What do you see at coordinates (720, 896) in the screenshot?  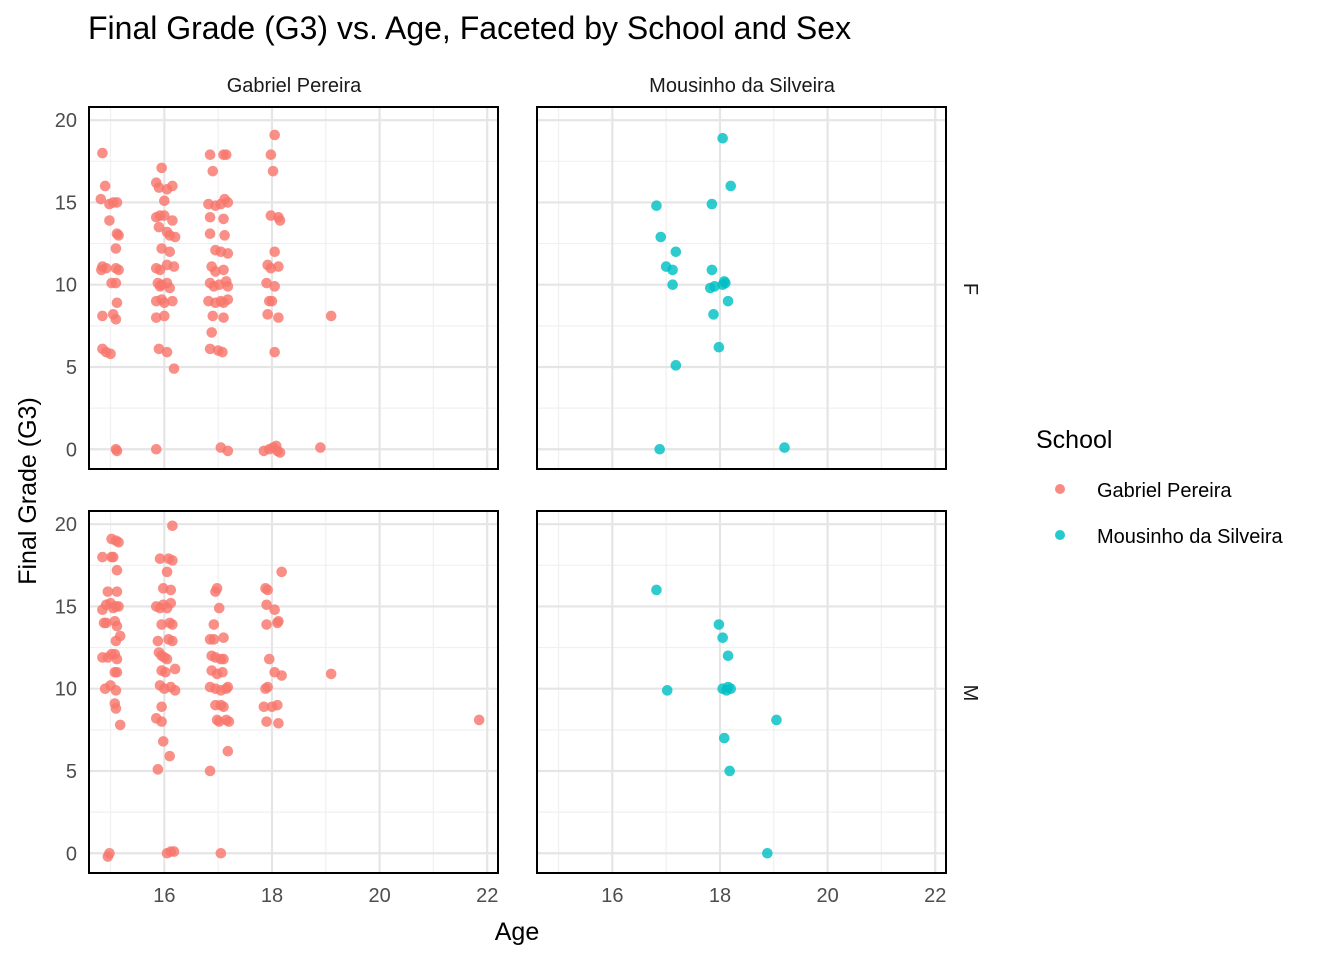 I see `x-tick-label: 18` at bounding box center [720, 896].